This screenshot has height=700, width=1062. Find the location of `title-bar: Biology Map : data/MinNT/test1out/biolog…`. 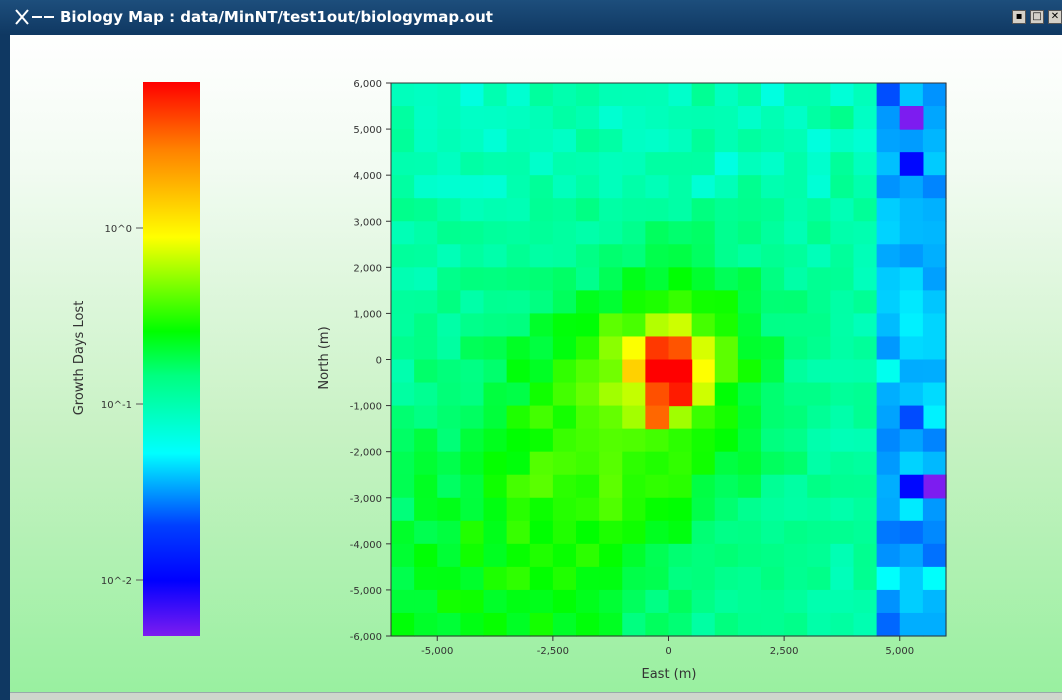

title-bar: Biology Map : data/MinNT/test1out/biolog… is located at coordinates (531, 17).